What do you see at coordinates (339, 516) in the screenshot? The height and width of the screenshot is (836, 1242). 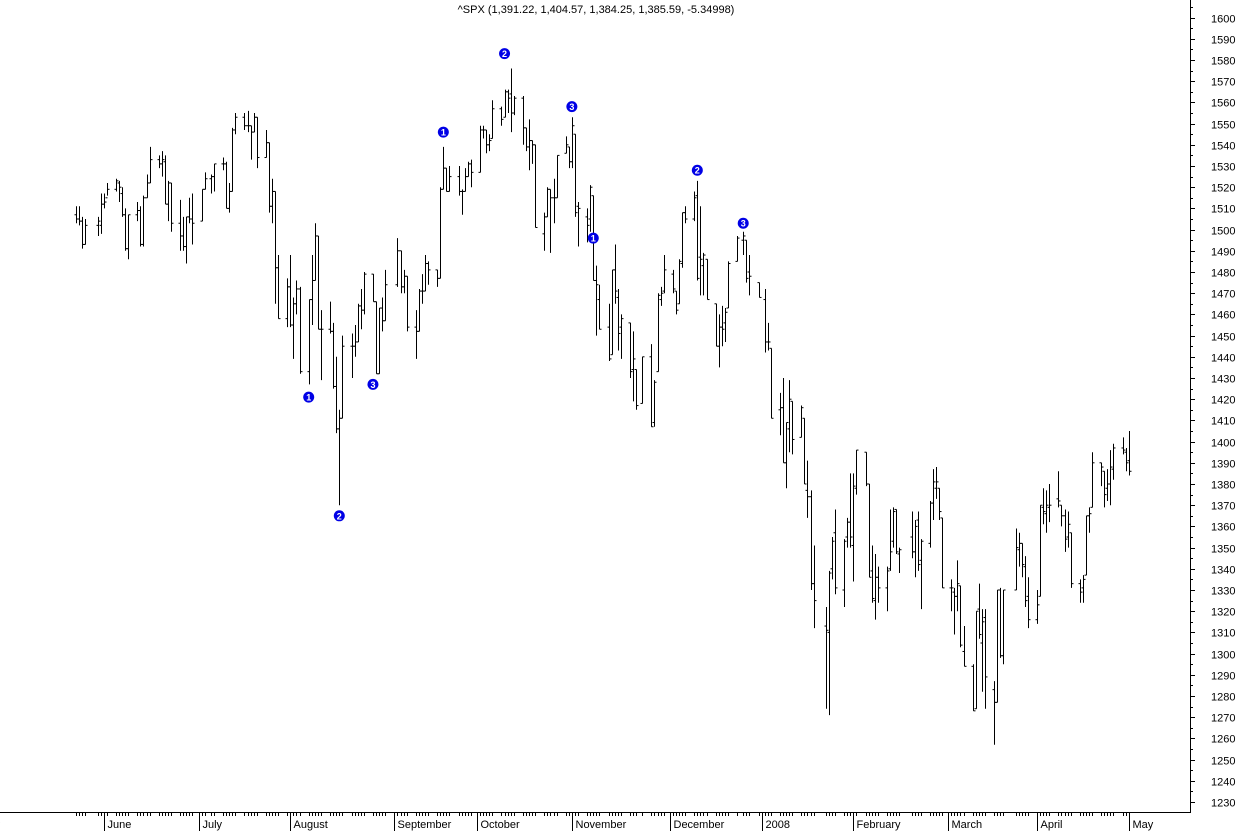 I see `wave-label-text: 2` at bounding box center [339, 516].